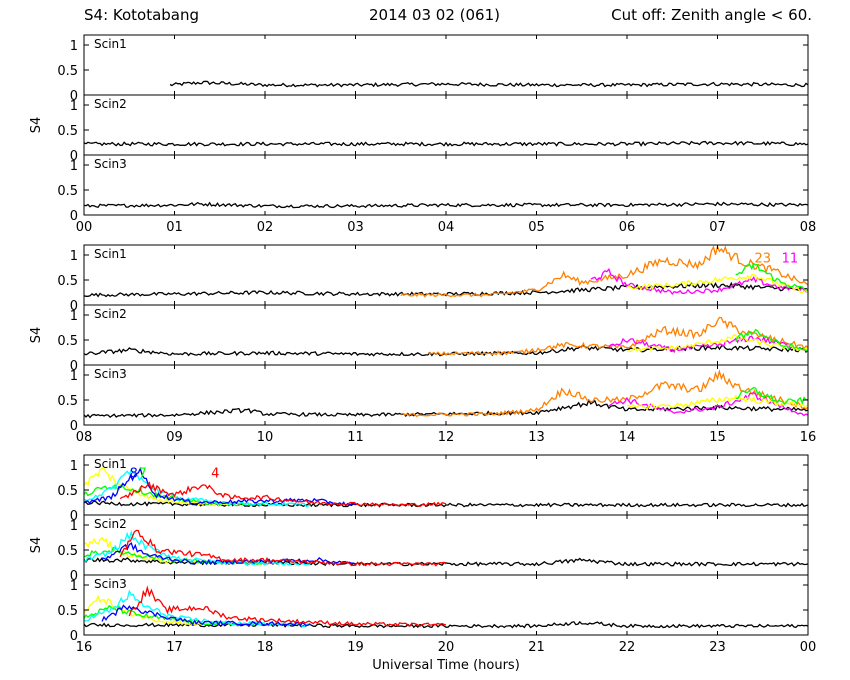  I want to click on x-tick-label: 00, so click(808, 647).